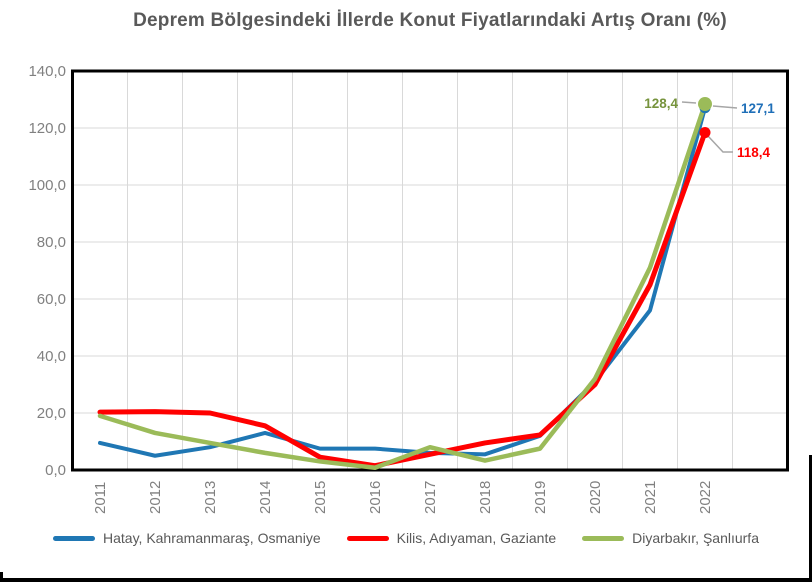  I want to click on outer-border-left-stub, so click(1, 577).